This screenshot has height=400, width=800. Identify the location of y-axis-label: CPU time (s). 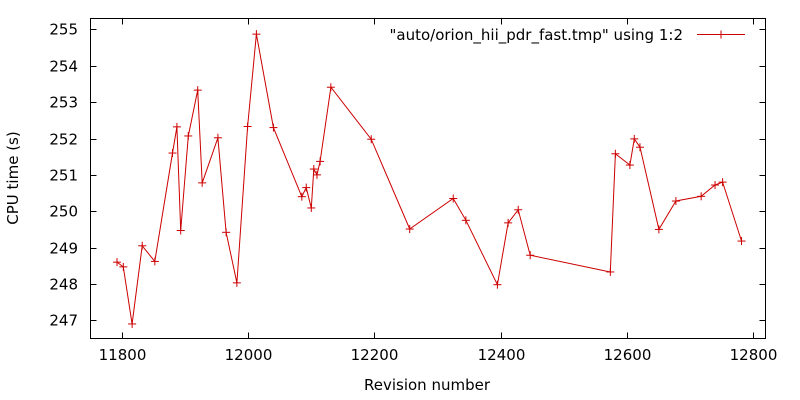
(13, 177).